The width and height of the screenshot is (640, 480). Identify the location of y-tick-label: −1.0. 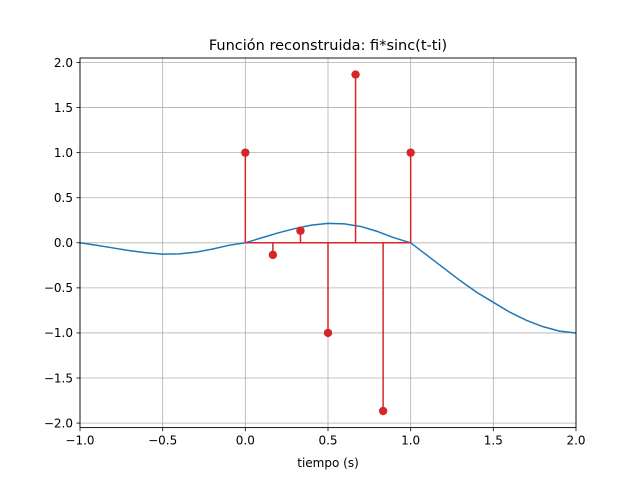
(58, 333).